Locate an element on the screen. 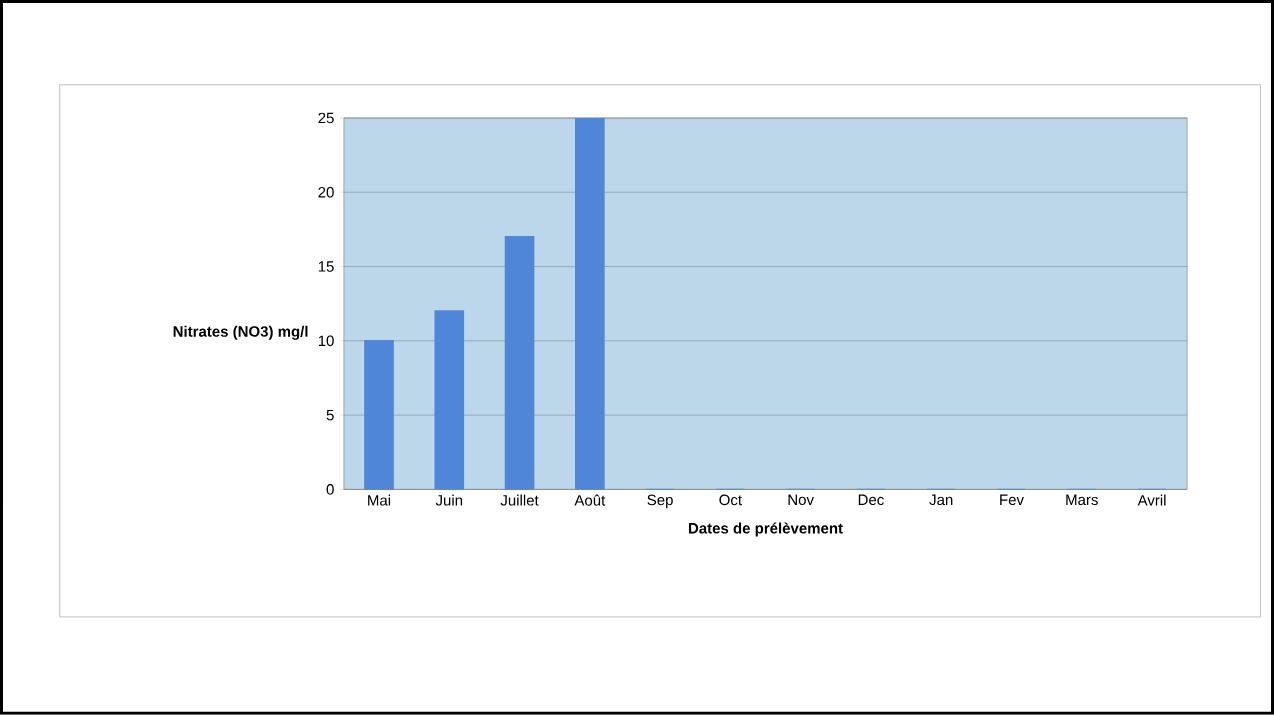  x-tick-label: Dec is located at coordinates (871, 500).